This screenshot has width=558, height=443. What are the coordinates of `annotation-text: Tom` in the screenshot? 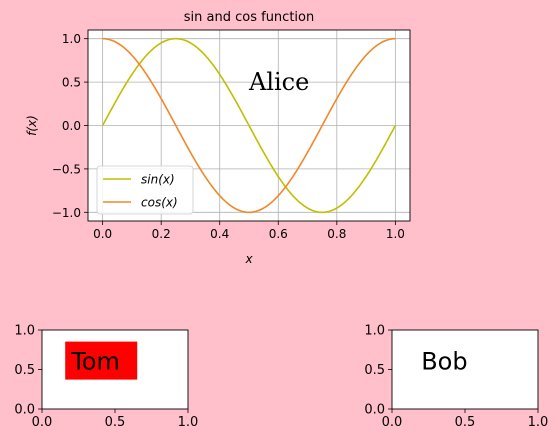 It's located at (95, 362).